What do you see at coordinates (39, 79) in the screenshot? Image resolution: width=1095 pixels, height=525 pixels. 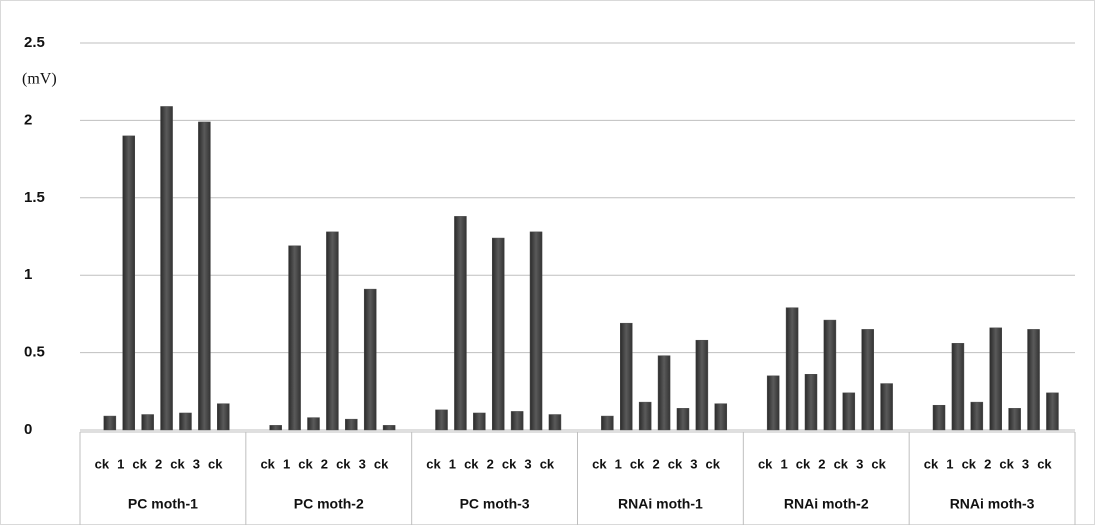 I see `y-axis-label: (mV)` at bounding box center [39, 79].